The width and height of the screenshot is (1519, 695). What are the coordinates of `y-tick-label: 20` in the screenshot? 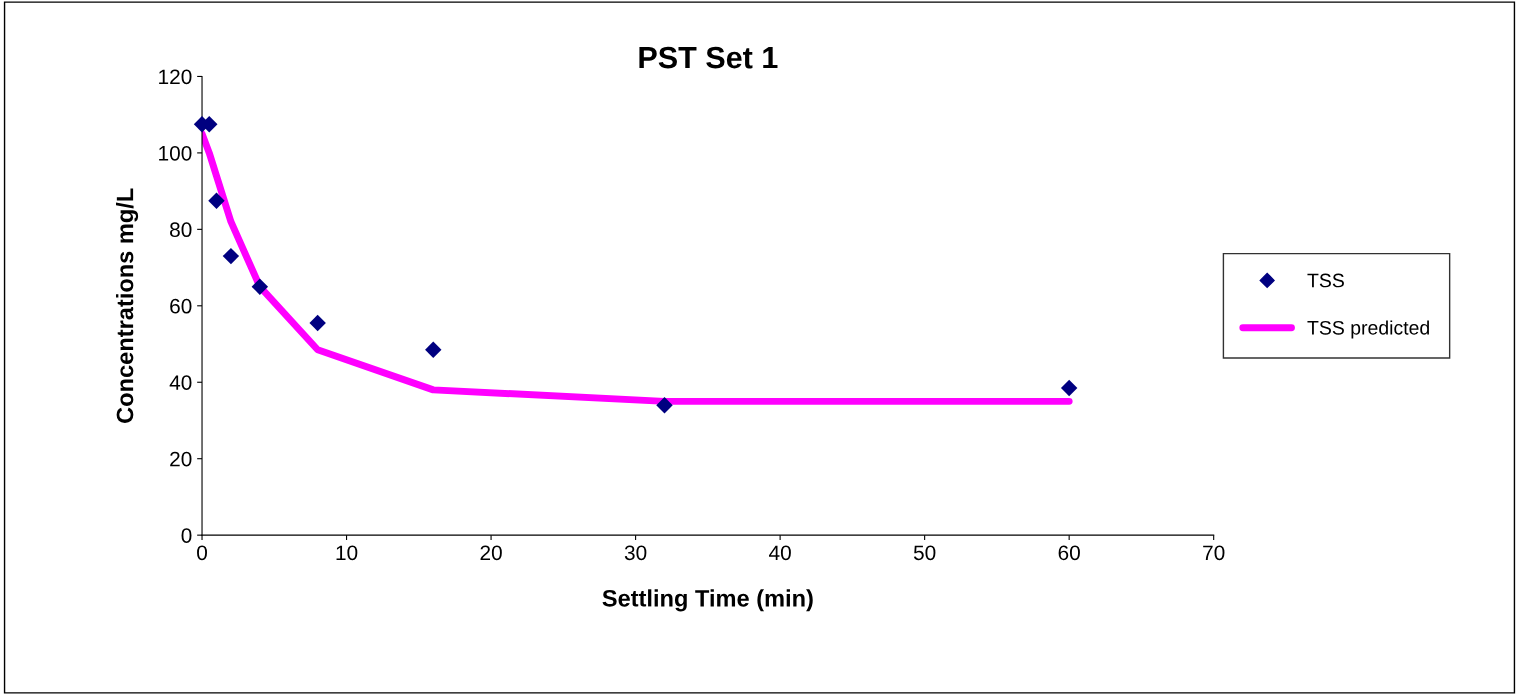 It's located at (181, 459).